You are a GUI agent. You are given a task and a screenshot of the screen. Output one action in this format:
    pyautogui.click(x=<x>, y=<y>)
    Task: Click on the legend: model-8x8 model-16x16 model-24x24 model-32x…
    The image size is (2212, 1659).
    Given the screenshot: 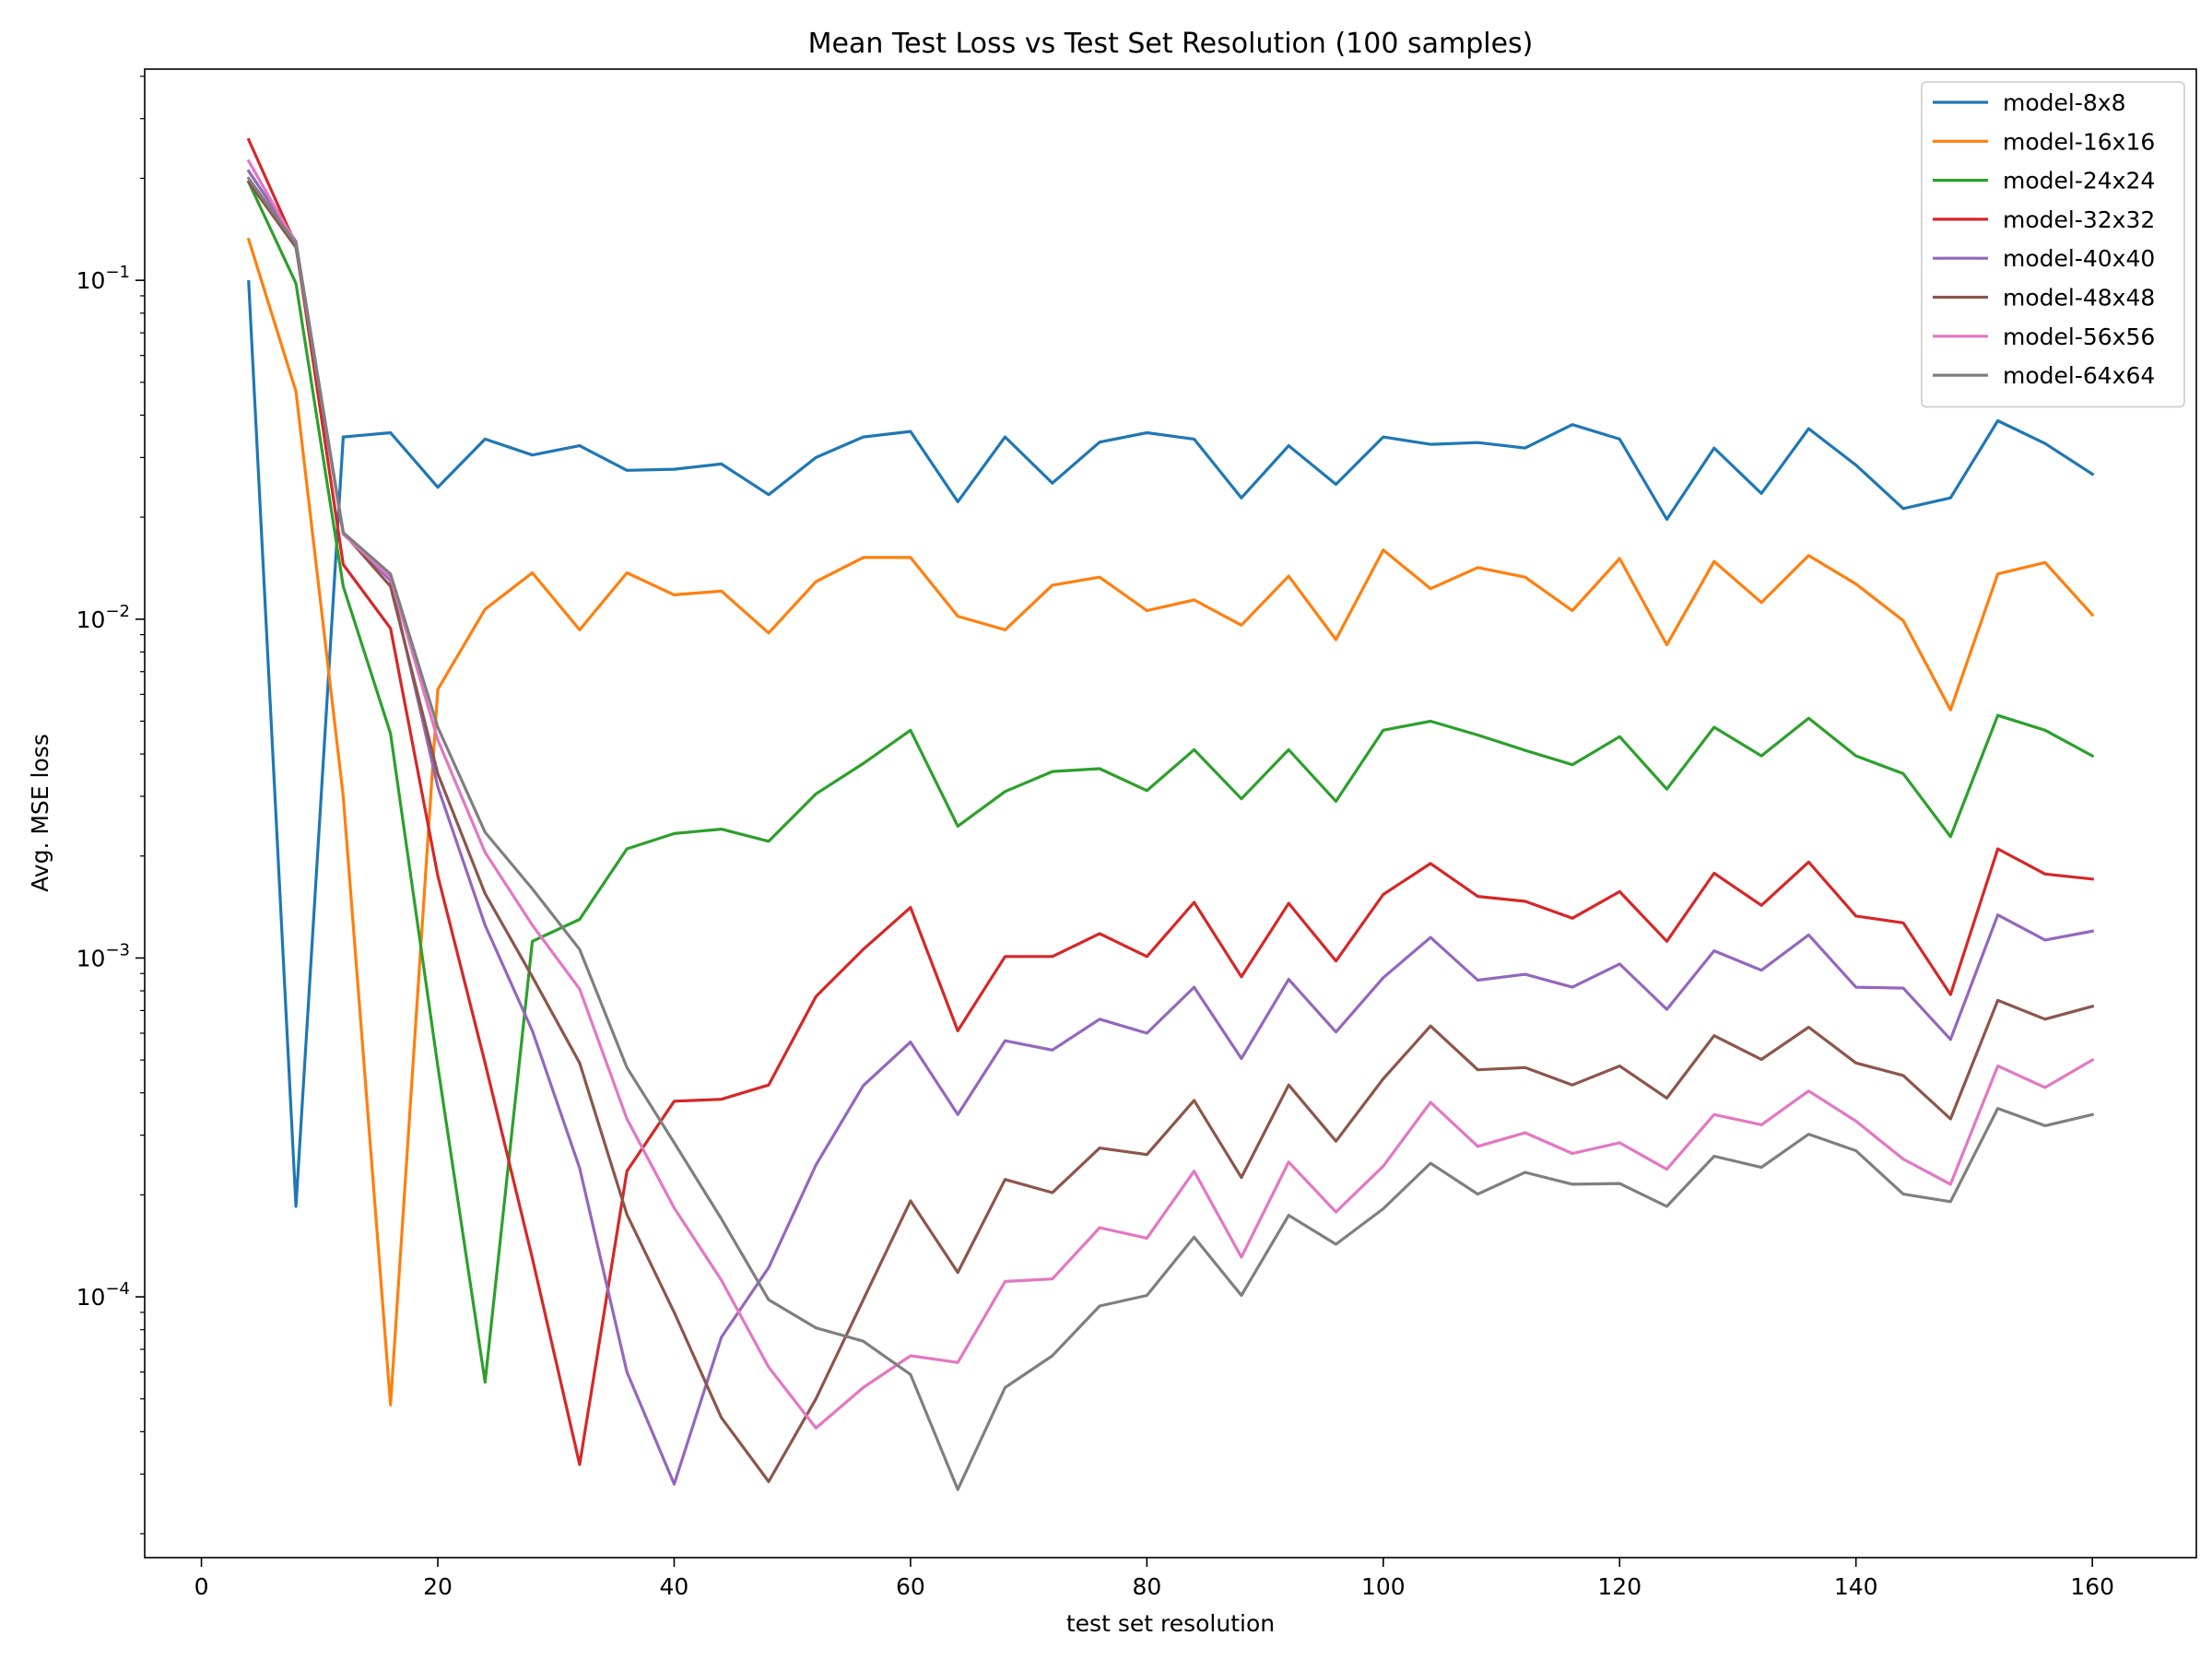 What is the action you would take?
    pyautogui.click(x=2053, y=244)
    